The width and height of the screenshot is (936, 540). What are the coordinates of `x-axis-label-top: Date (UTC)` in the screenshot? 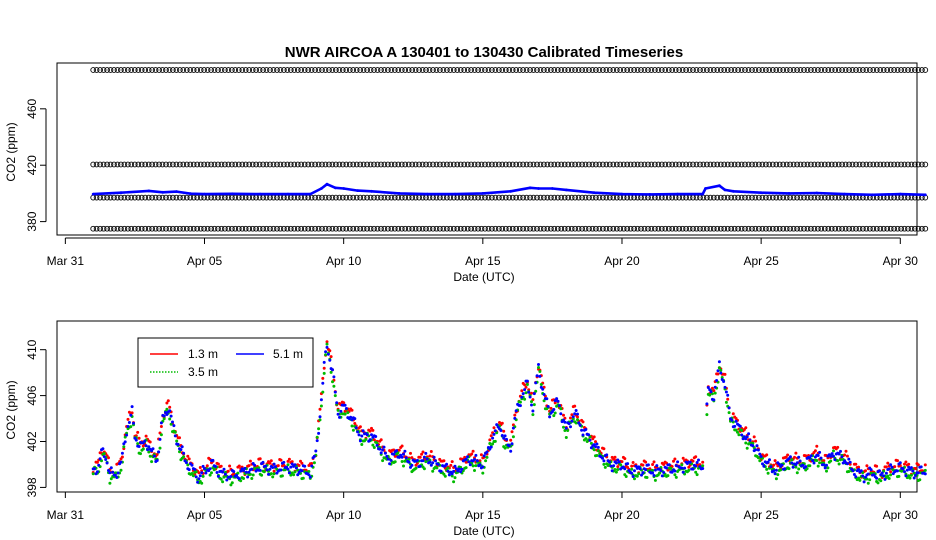 It's located at (483, 277).